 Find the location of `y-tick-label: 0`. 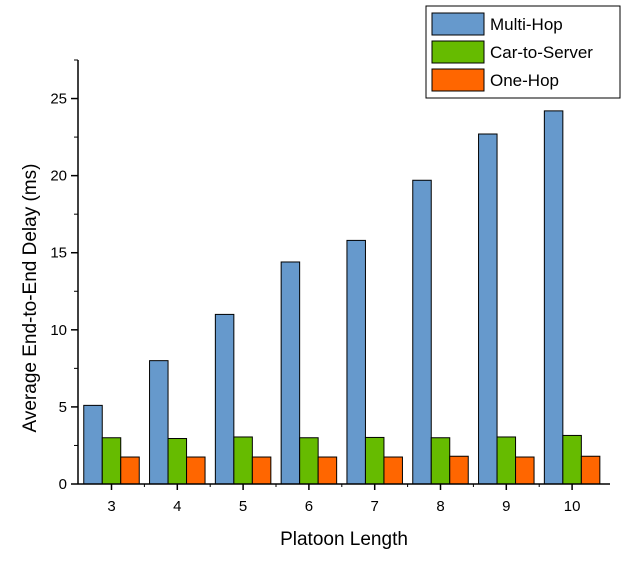

y-tick-label: 0 is located at coordinates (63, 484).